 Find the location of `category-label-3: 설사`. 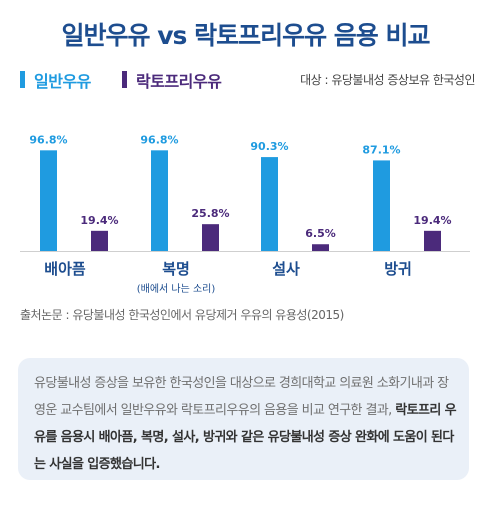

category-label-3: 설사 is located at coordinates (286, 269).